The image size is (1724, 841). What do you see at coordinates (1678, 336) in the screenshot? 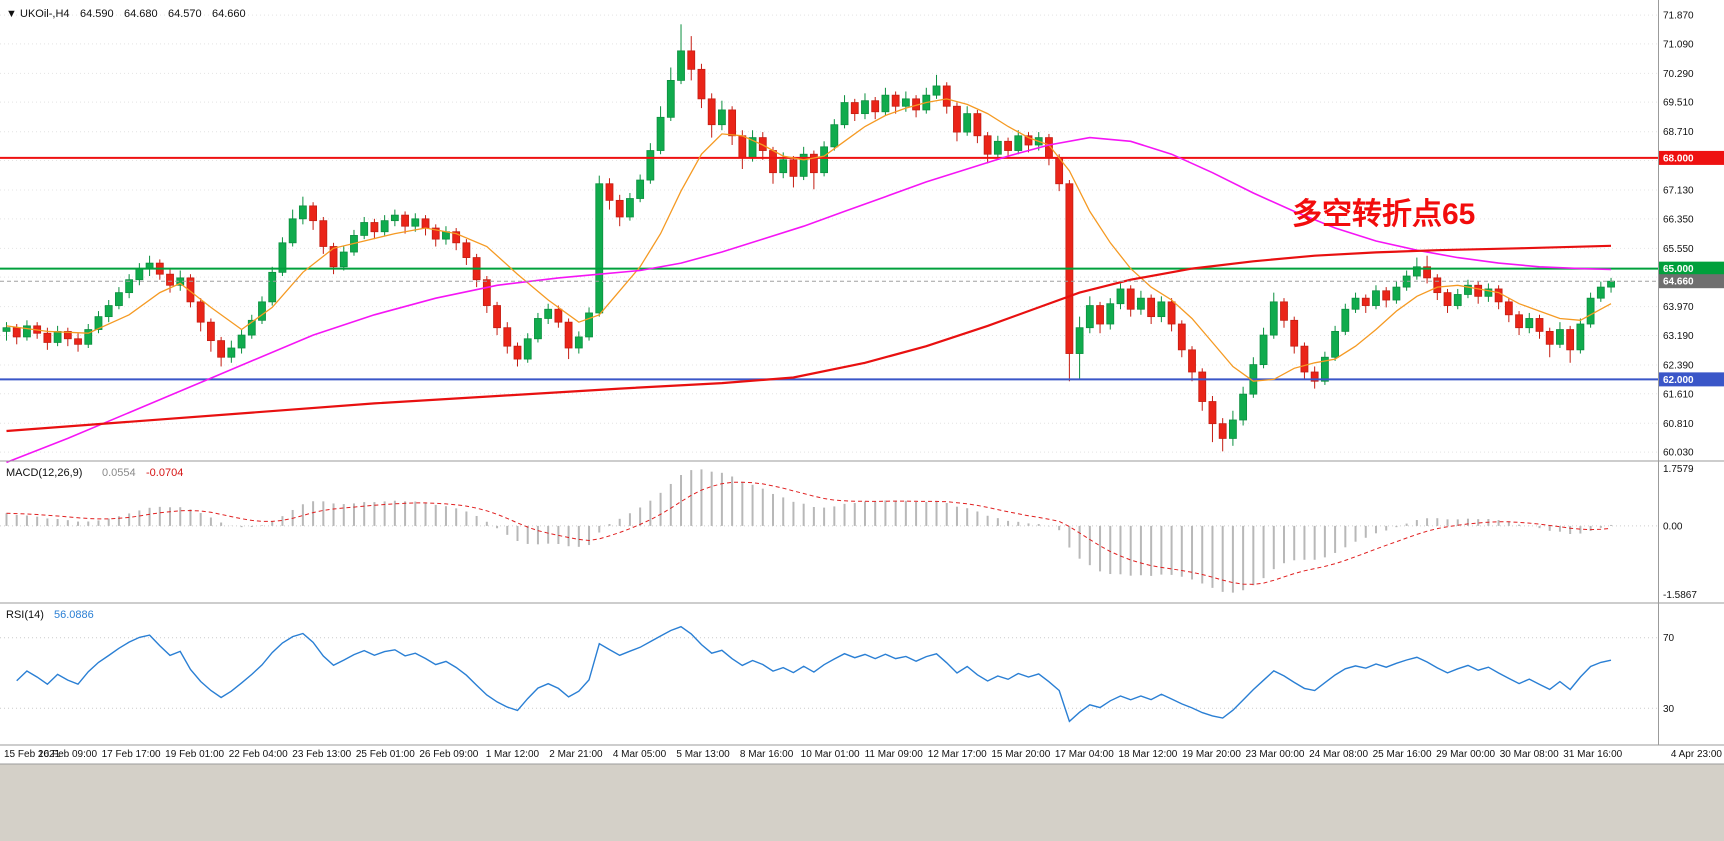
I see `price-axis-label: 63.190` at bounding box center [1678, 336].